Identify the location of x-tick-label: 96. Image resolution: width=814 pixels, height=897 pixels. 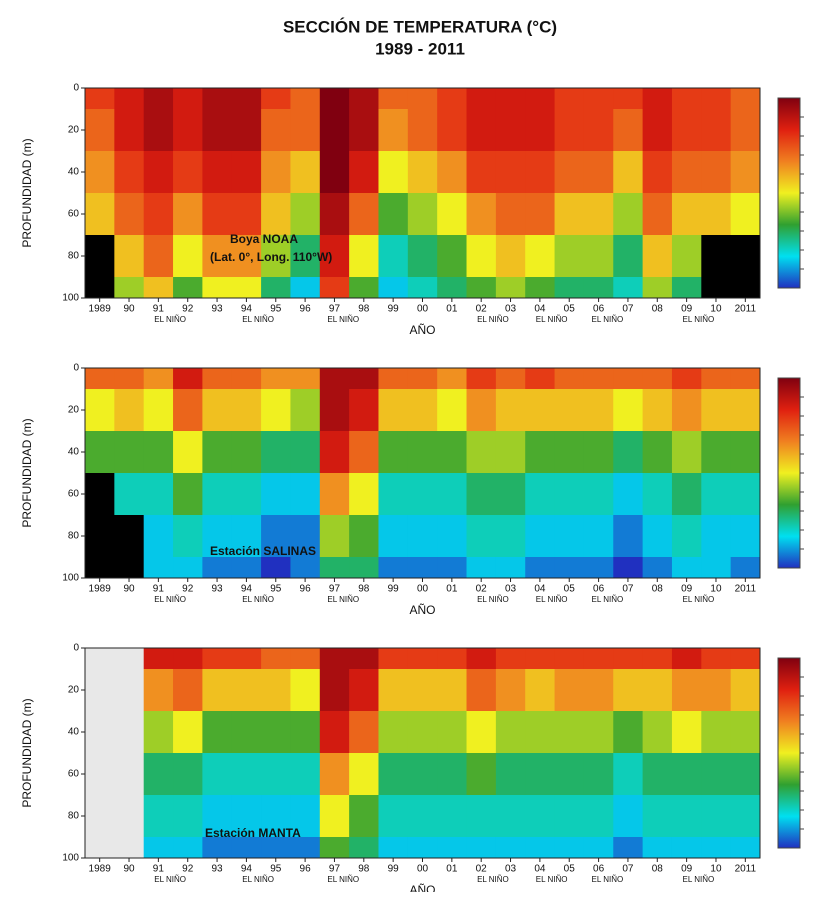
(306, 869).